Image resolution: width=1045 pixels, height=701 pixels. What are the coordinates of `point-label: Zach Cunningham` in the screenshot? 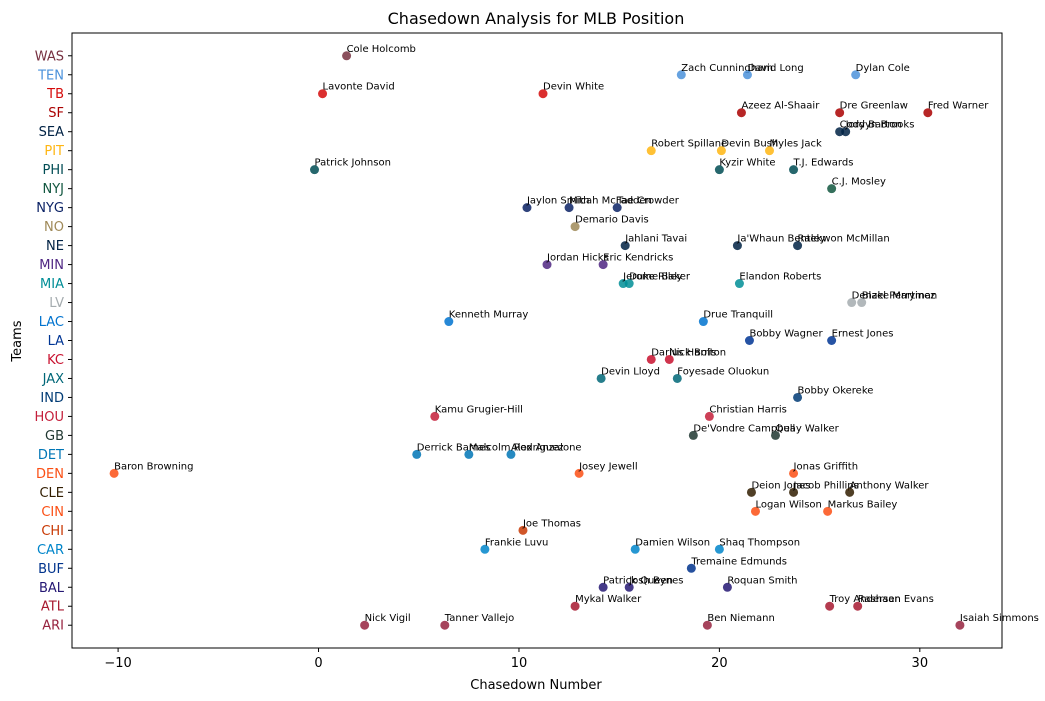 It's located at (727, 68).